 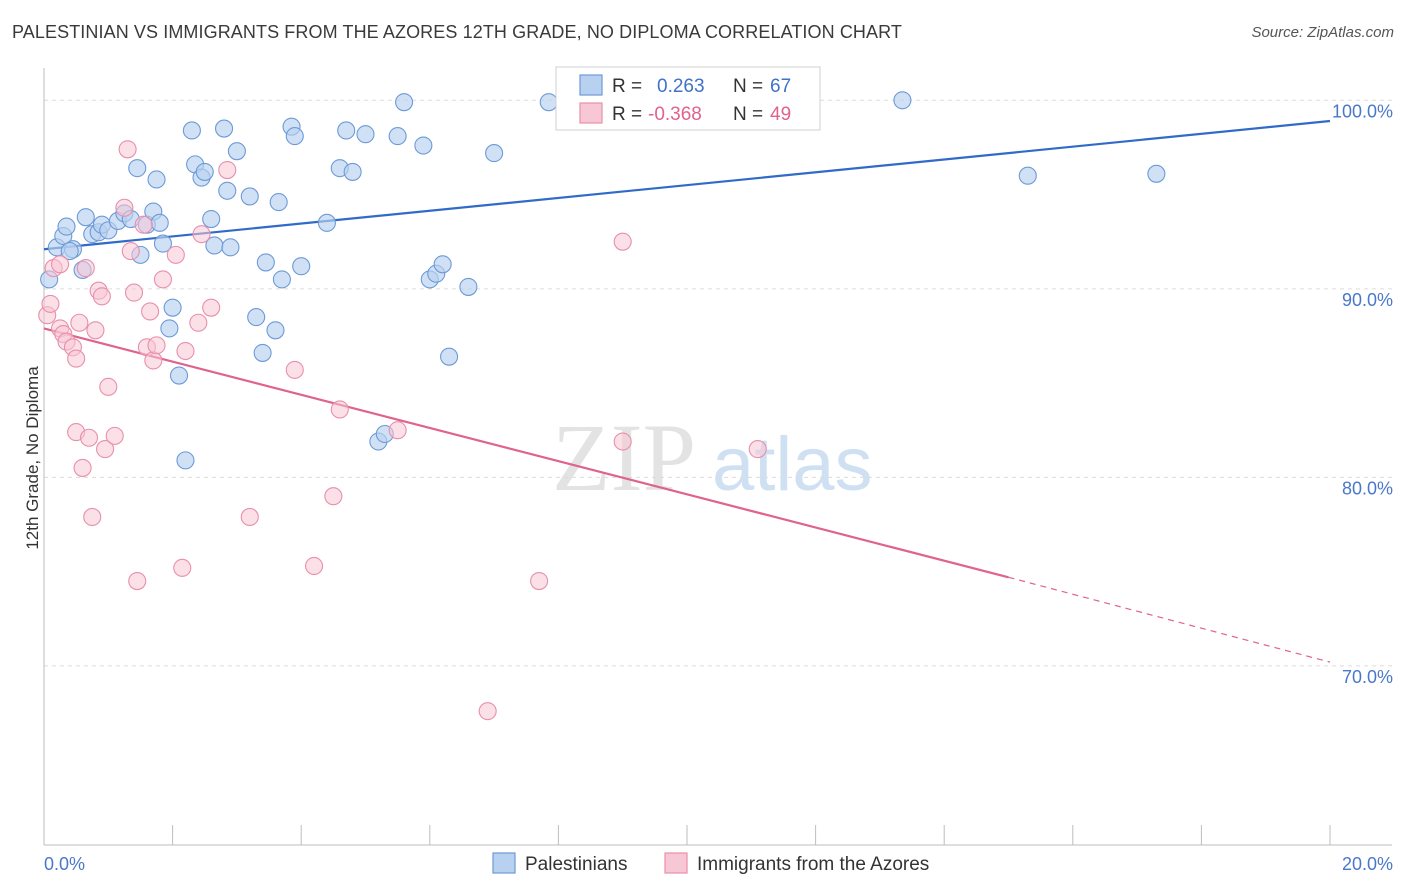 I want to click on y-tick-label: 90.0%, so click(x=1367, y=300).